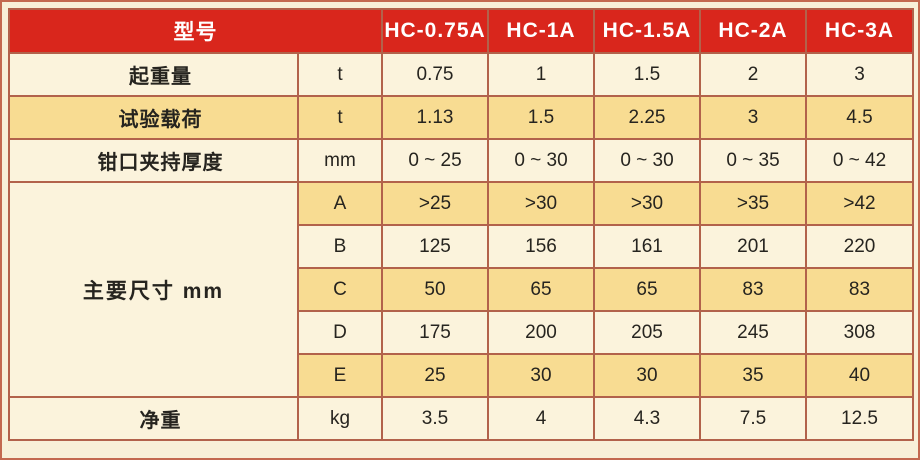 Image resolution: width=920 pixels, height=460 pixels. Describe the element at coordinates (541, 74) in the screenshot. I see `value-cell: 1` at that location.